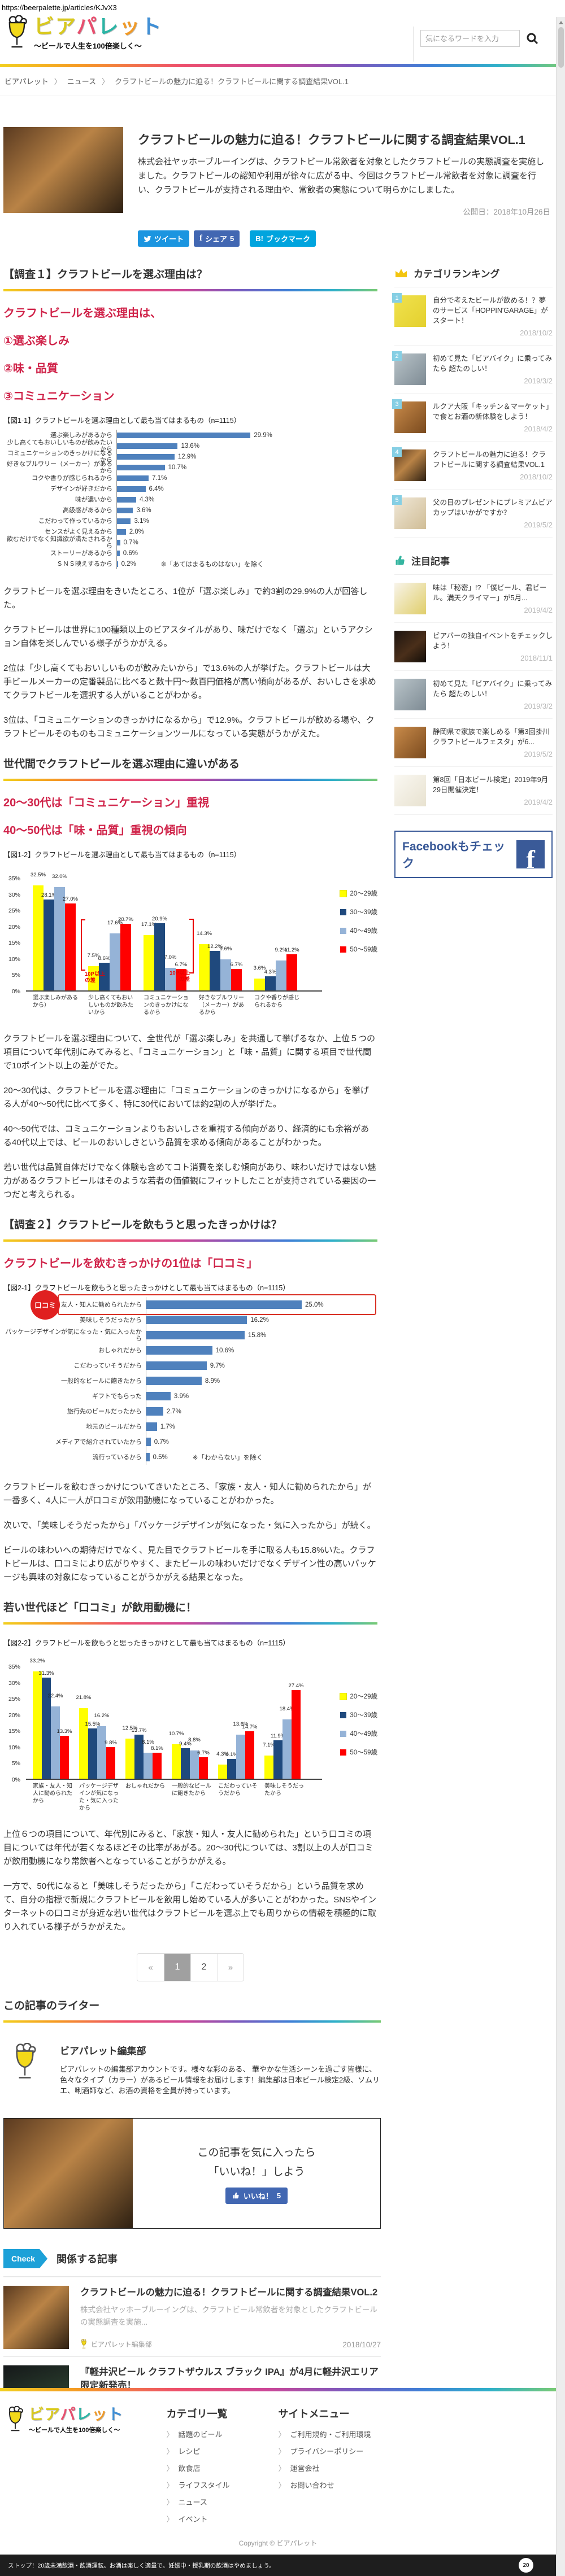  Describe the element at coordinates (98, 1442) in the screenshot. I see `bar-label: メディアで紹介されていたから` at that location.